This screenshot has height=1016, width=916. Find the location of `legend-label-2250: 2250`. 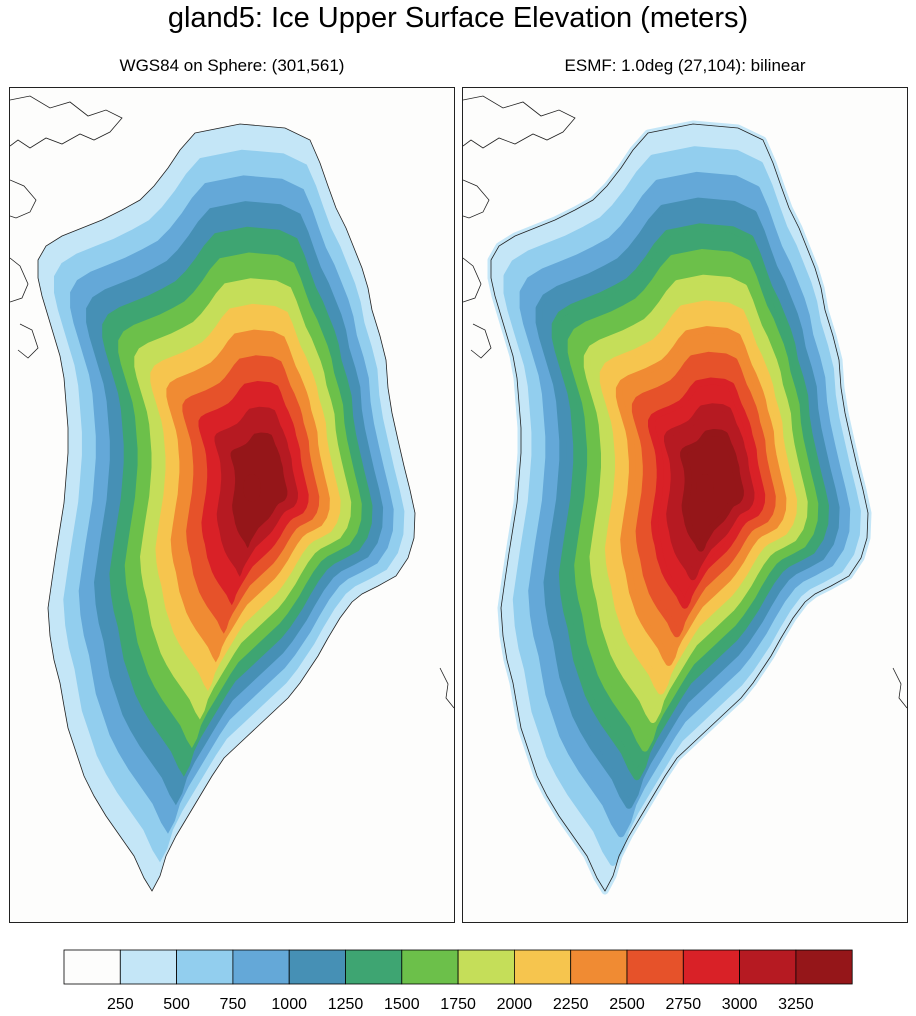

legend-label-2250: 2250 is located at coordinates (571, 1004).